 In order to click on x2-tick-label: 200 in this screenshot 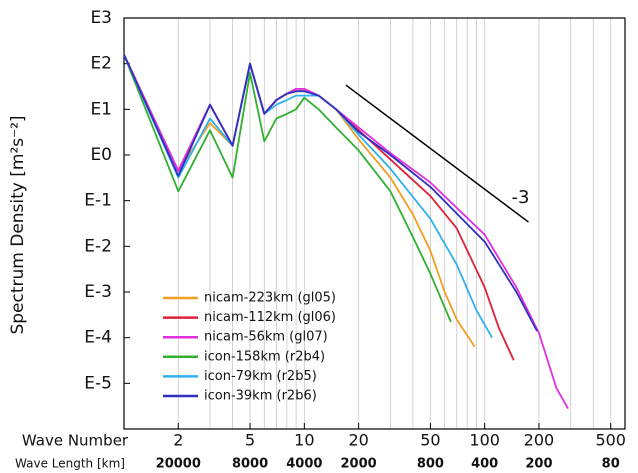, I will do `click(538, 464)`.